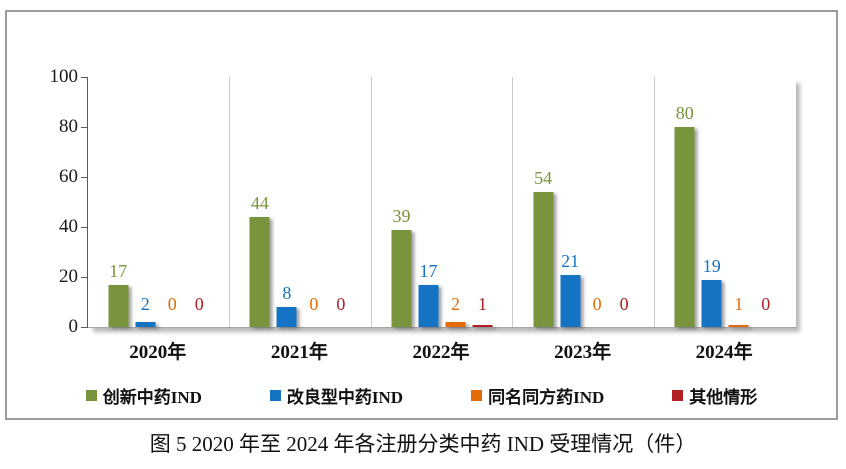 The width and height of the screenshot is (846, 469). I want to click on y-axis-label: 40, so click(68, 226).